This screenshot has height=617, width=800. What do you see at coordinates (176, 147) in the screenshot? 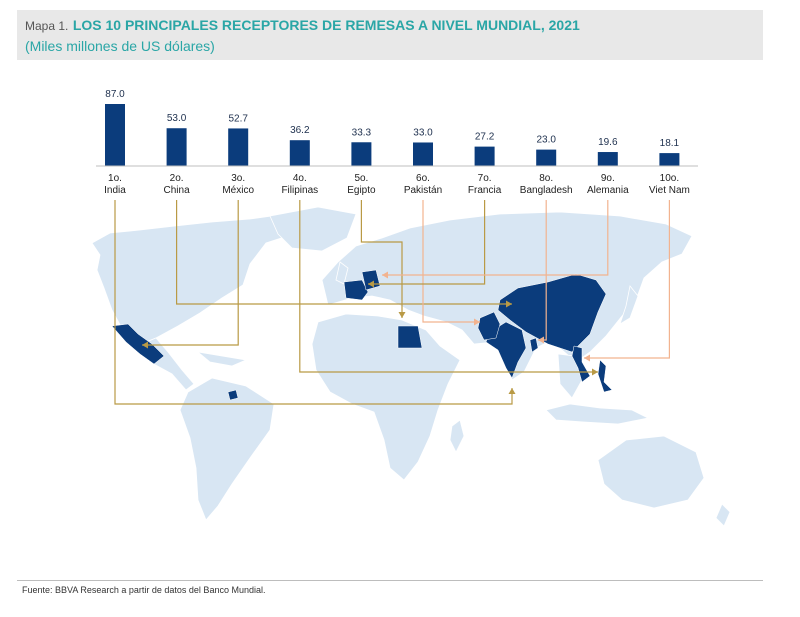
I see `bar-China` at bounding box center [176, 147].